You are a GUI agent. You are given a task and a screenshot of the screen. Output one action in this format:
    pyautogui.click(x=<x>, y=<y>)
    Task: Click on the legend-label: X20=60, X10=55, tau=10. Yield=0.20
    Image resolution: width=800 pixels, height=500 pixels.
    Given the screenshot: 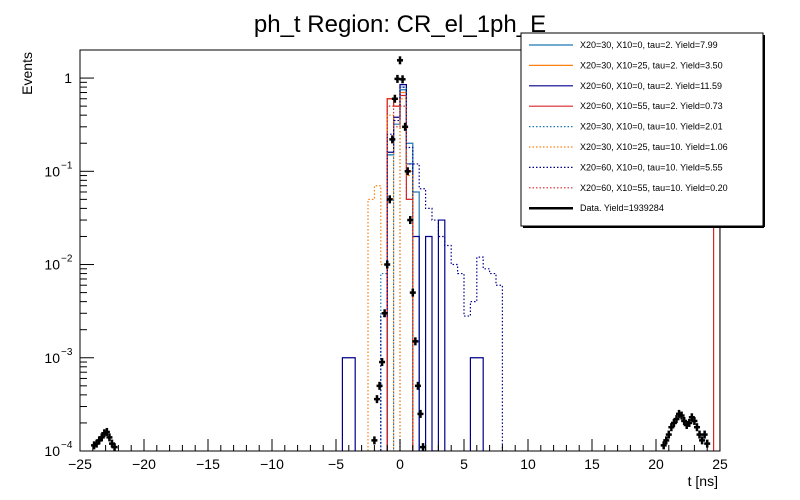 What is the action you would take?
    pyautogui.click(x=654, y=188)
    